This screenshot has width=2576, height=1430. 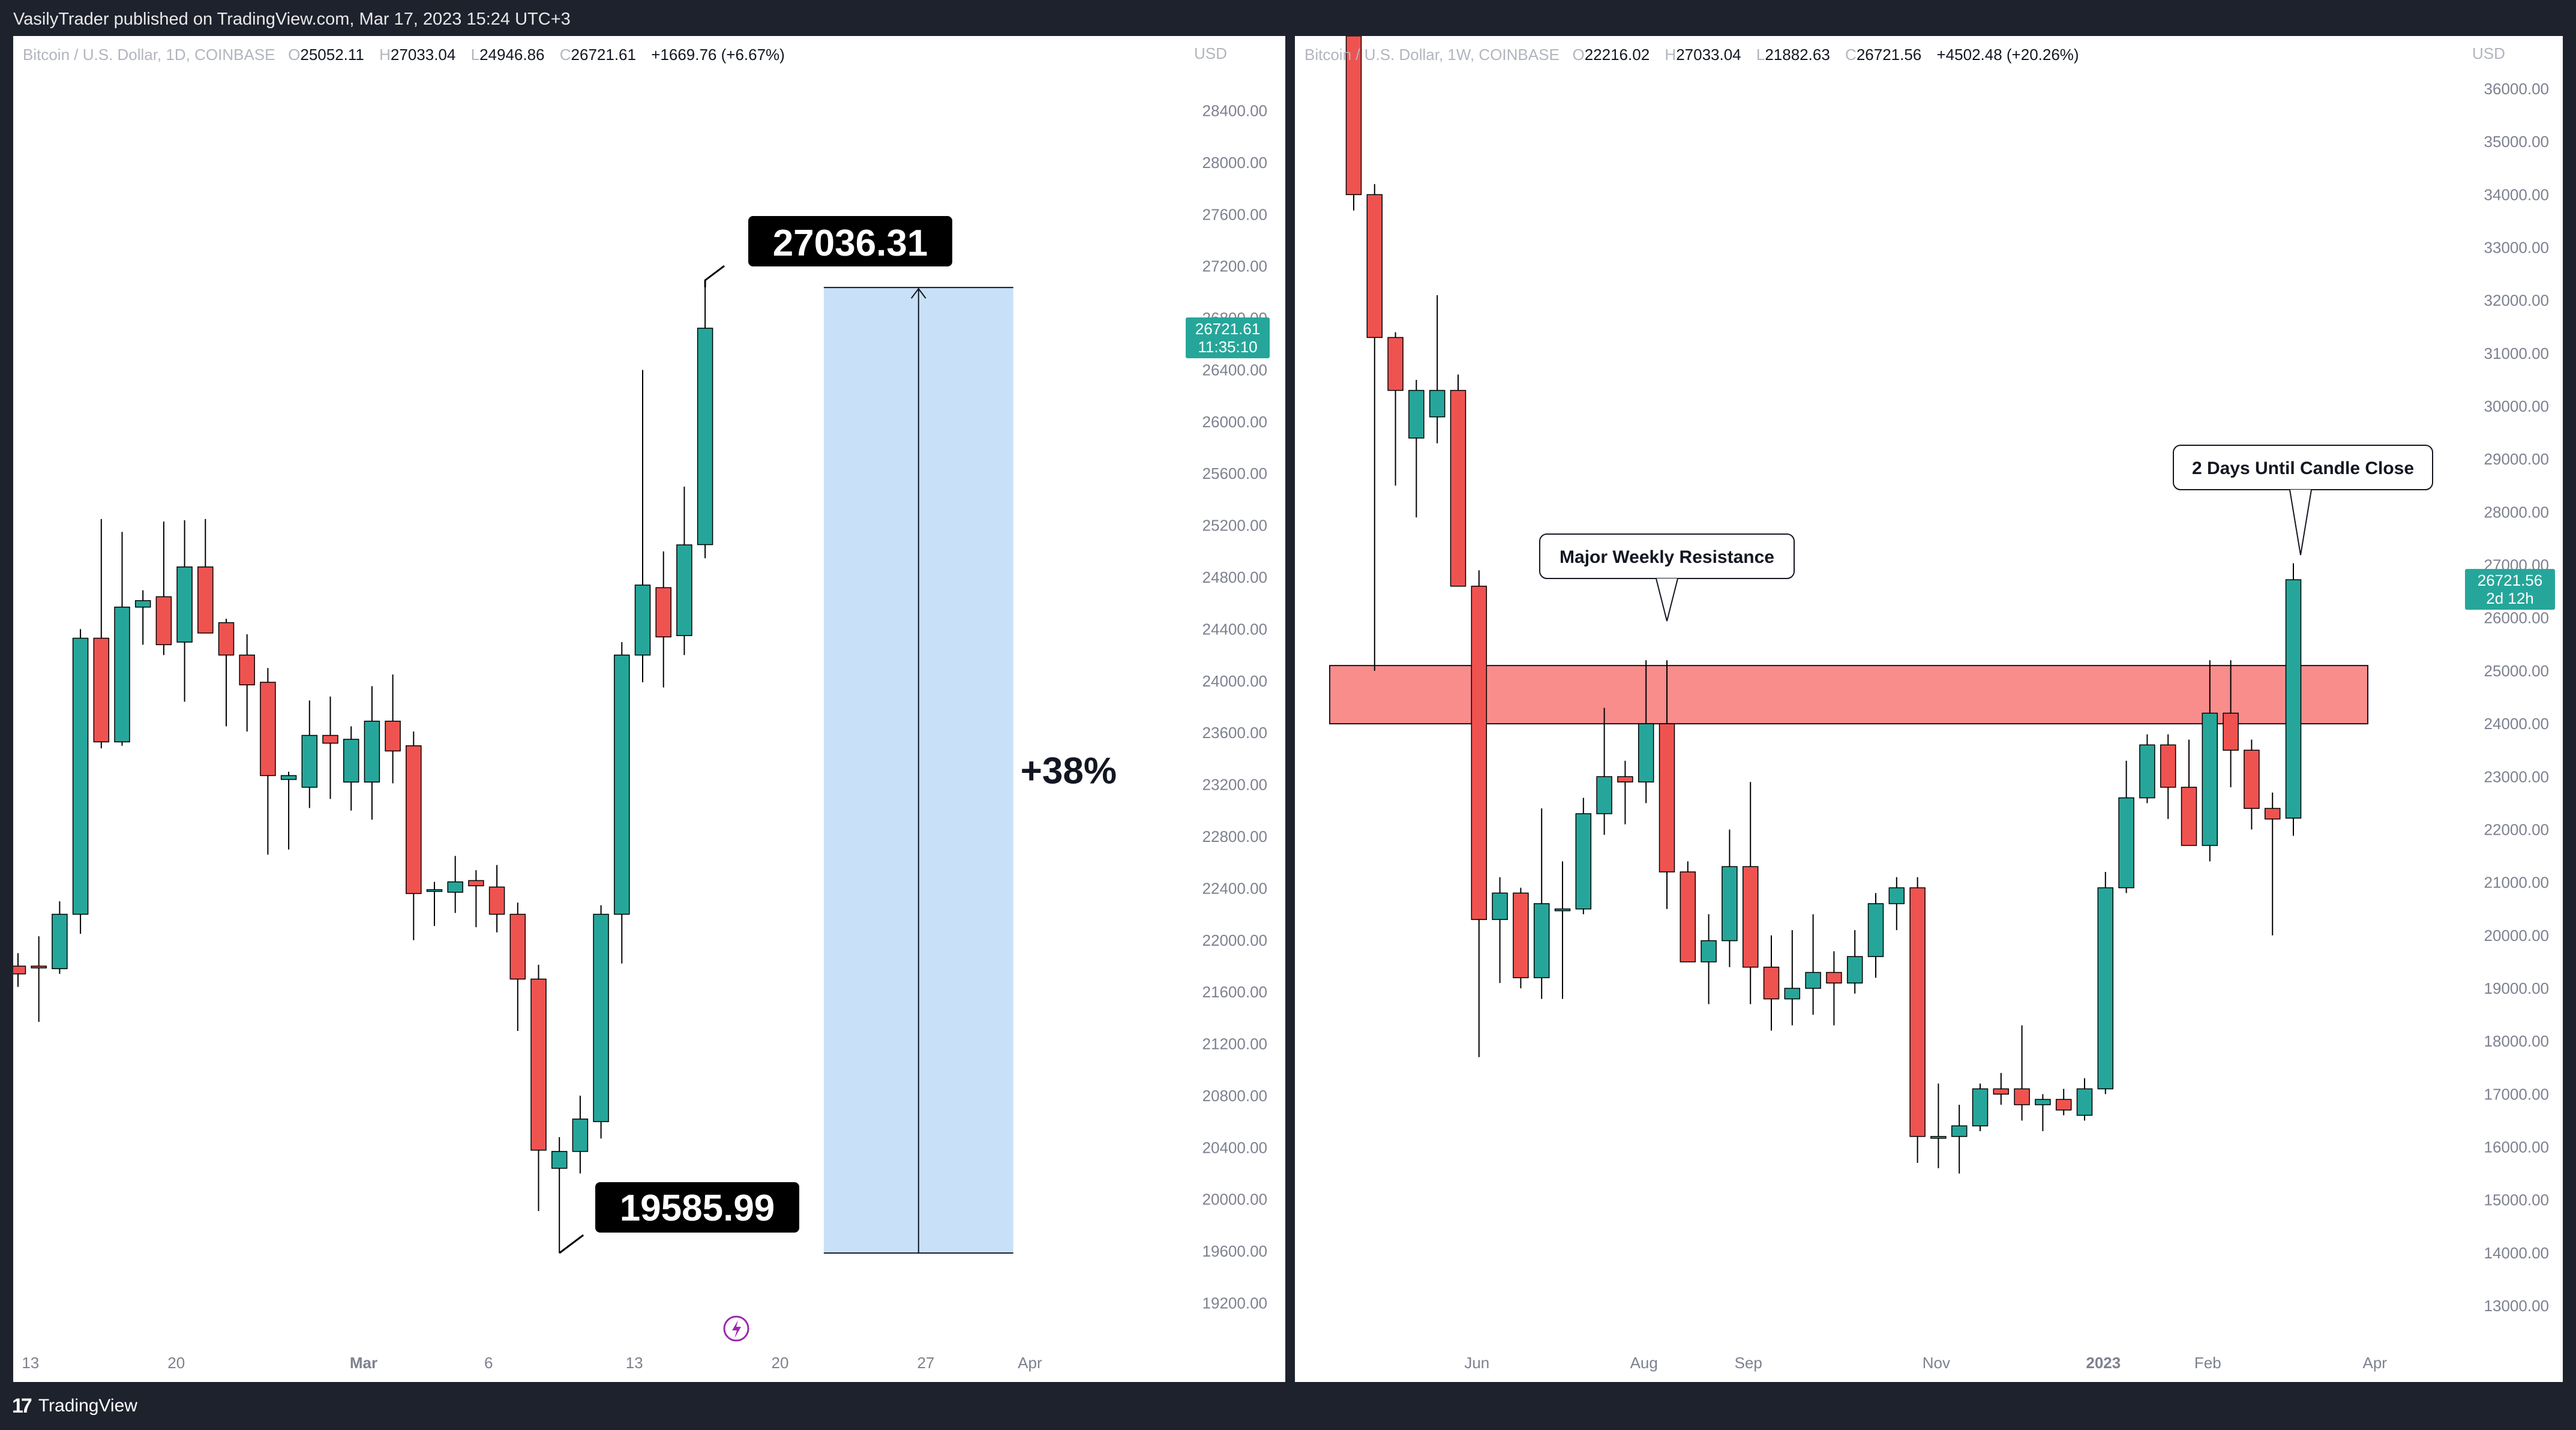 I want to click on y-tick-label: 29000.00, so click(x=2516, y=459).